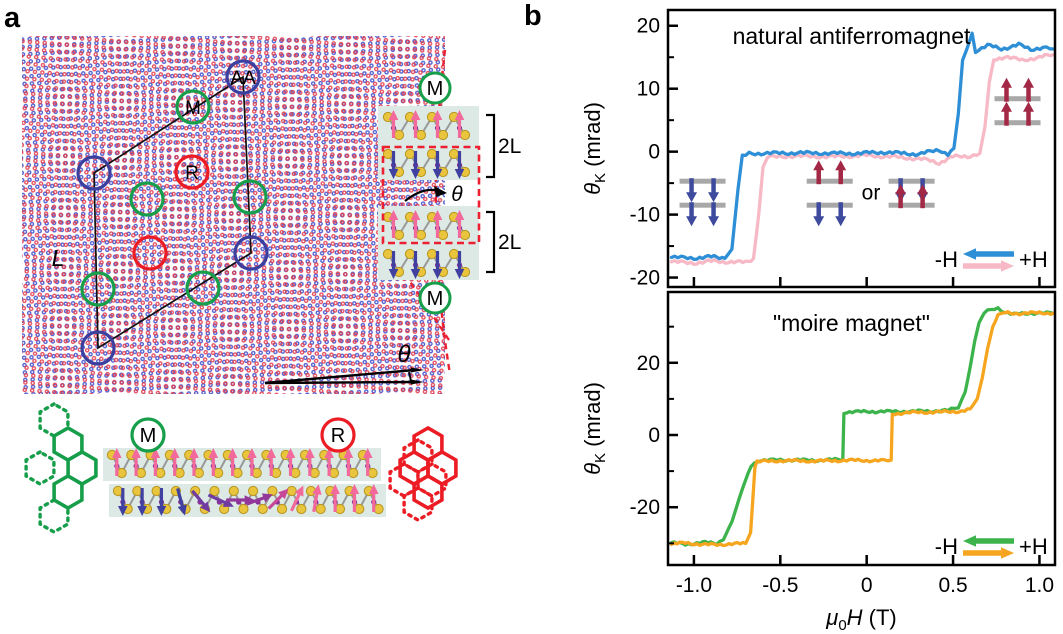  I want to click on twist-interface-box, so click(431, 195).